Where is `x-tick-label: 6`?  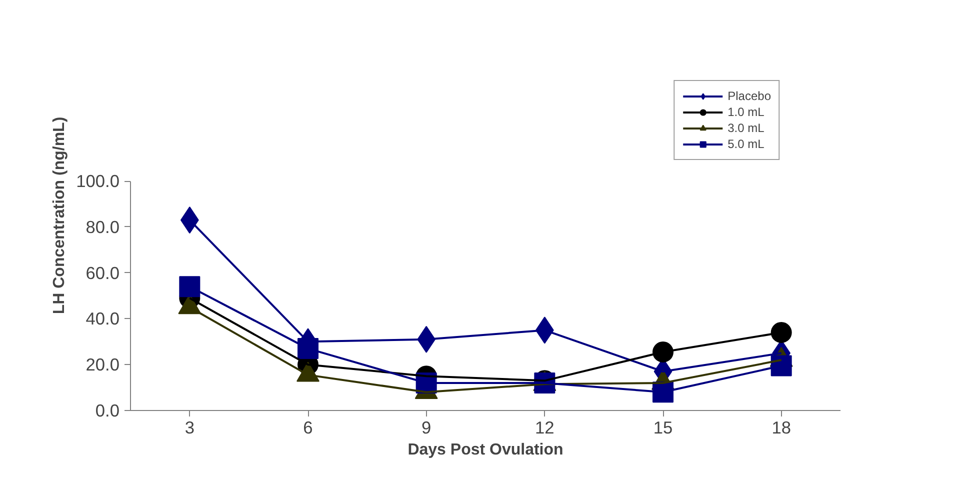 x-tick-label: 6 is located at coordinates (308, 428).